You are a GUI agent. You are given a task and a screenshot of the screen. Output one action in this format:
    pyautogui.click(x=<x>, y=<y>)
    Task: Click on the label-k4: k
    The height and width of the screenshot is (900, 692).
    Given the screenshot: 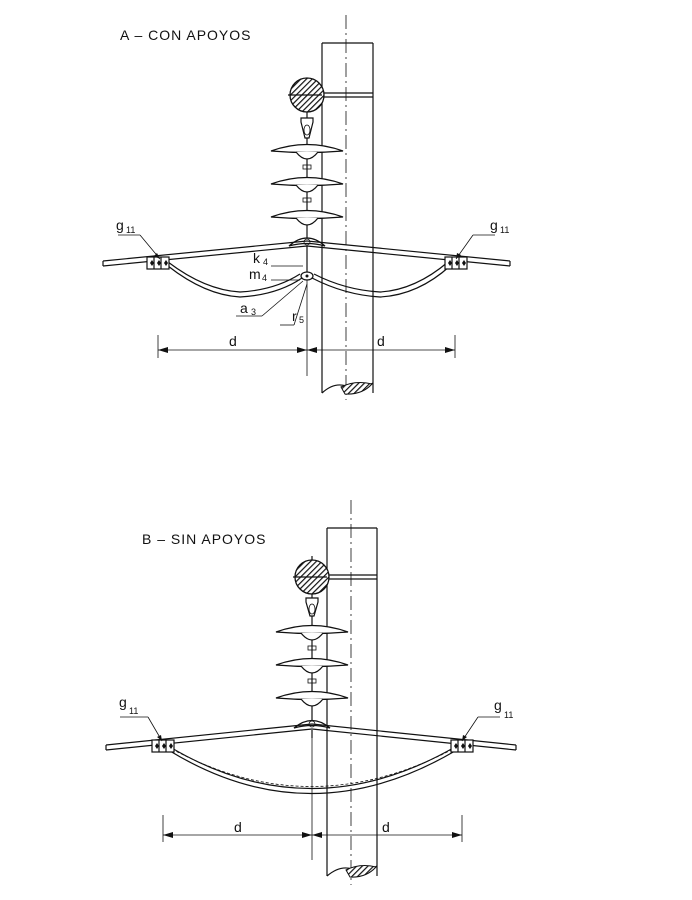 What is the action you would take?
    pyautogui.click(x=257, y=258)
    